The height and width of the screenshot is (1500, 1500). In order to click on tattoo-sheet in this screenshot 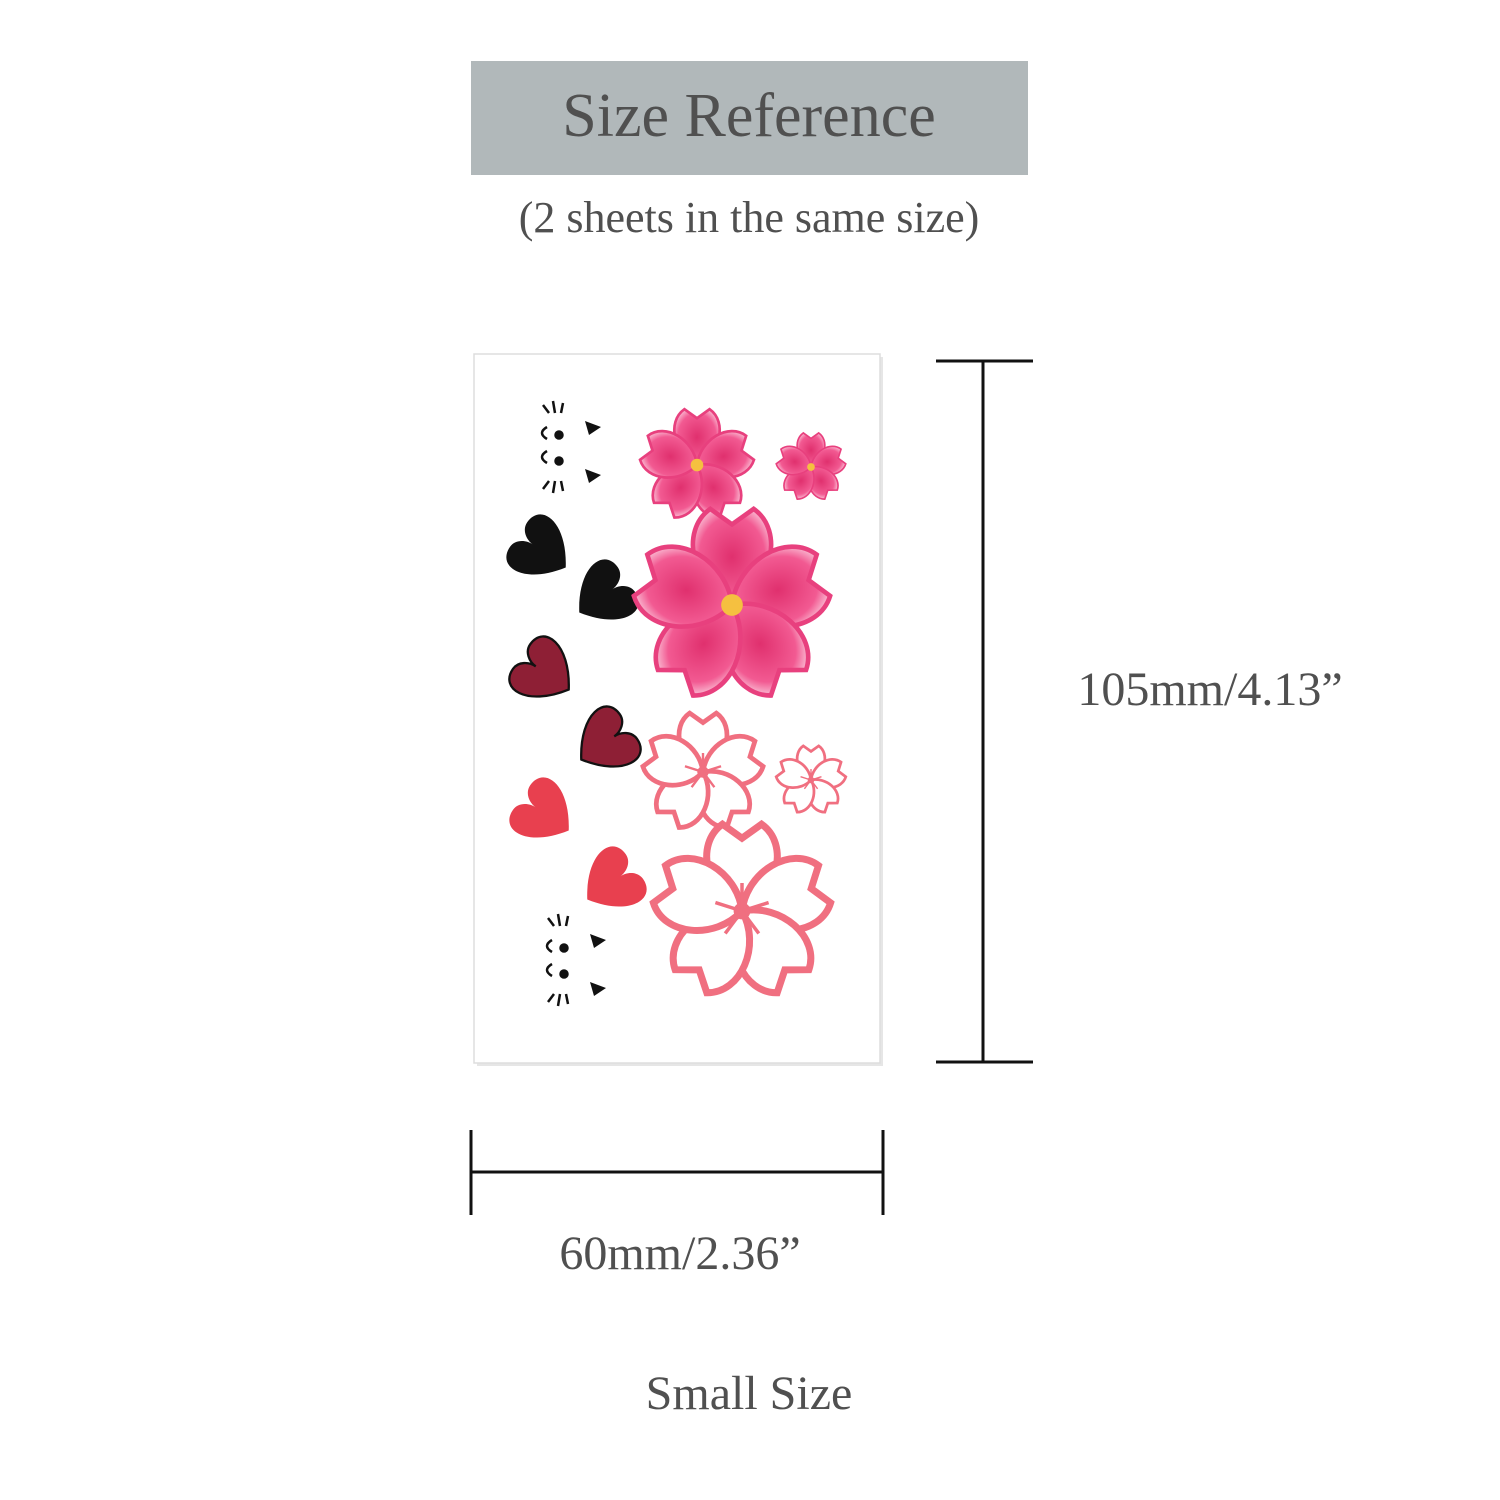, I will do `click(678, 709)`.